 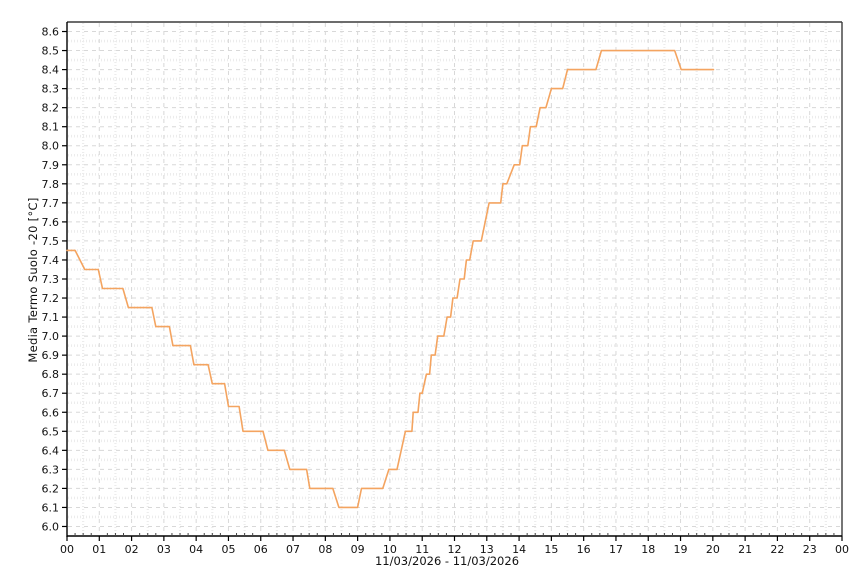 I want to click on y-tick-label: 6.7, so click(x=51, y=393).